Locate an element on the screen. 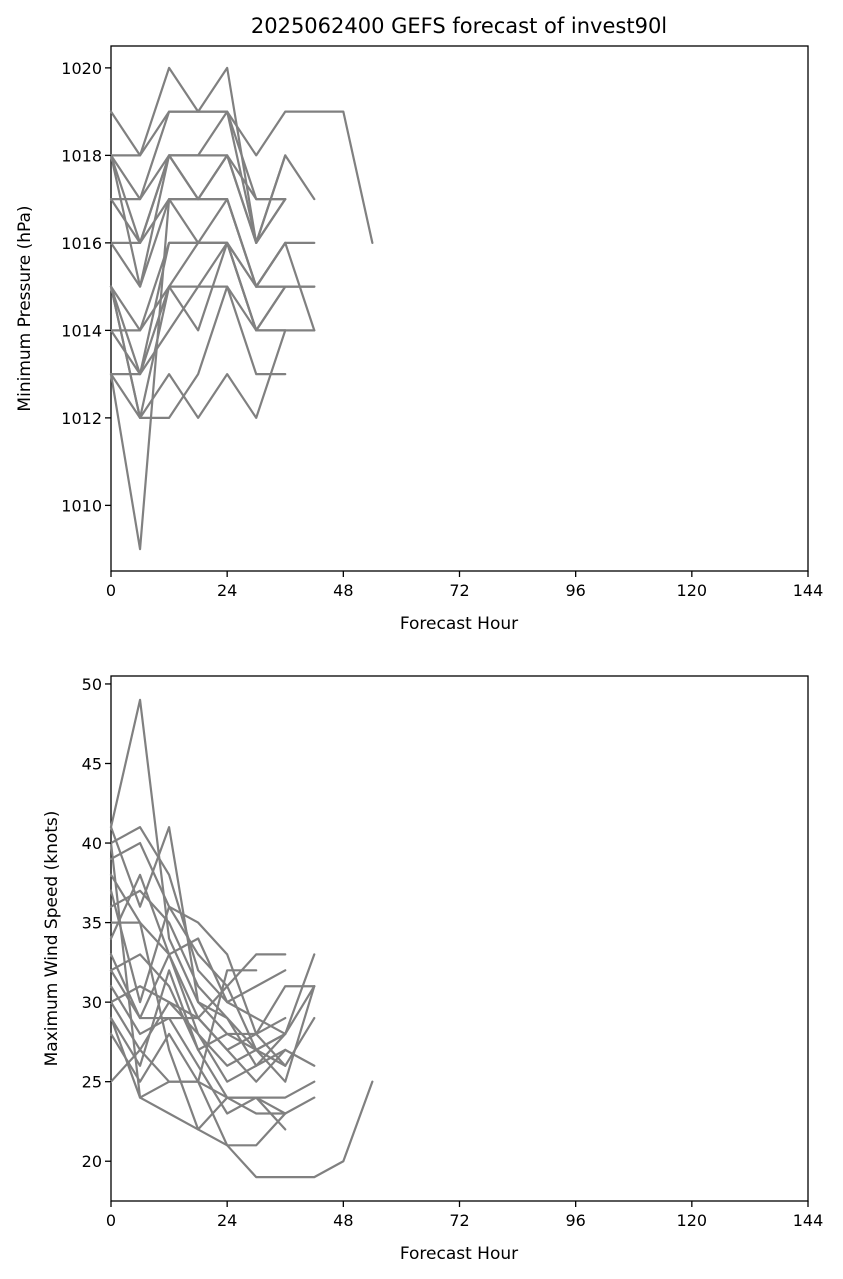  chart-title: 2025062400 GEFS forecast of invest90l is located at coordinates (459, 26).